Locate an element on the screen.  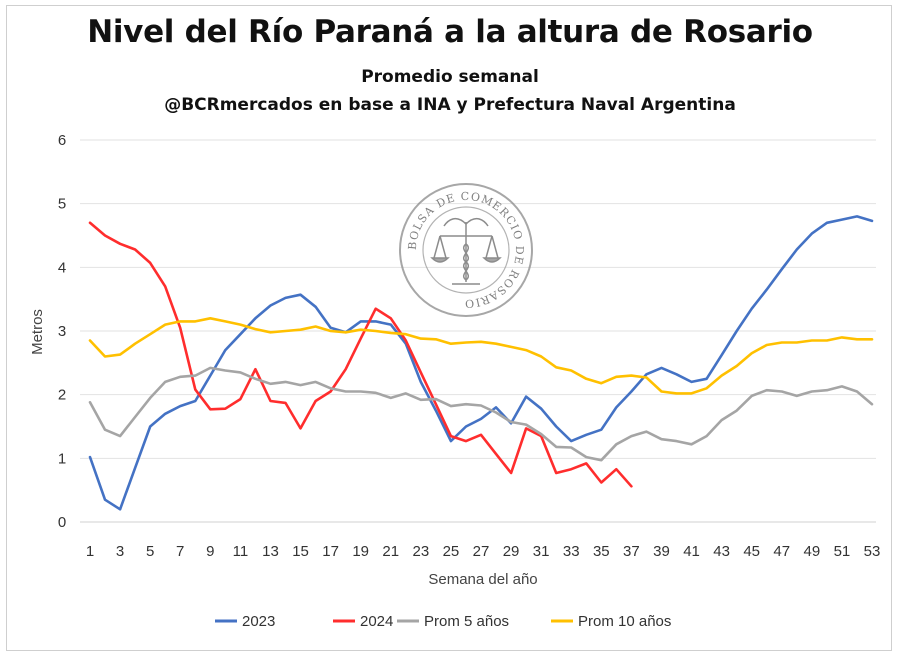
chart-subtitle: Promedio semanal is located at coordinates (450, 77).